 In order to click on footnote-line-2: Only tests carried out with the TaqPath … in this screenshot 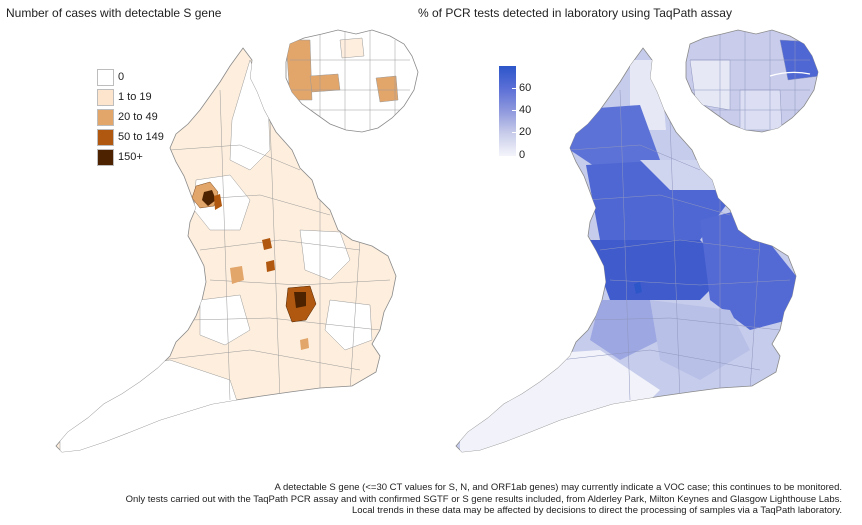, I will do `click(483, 499)`.